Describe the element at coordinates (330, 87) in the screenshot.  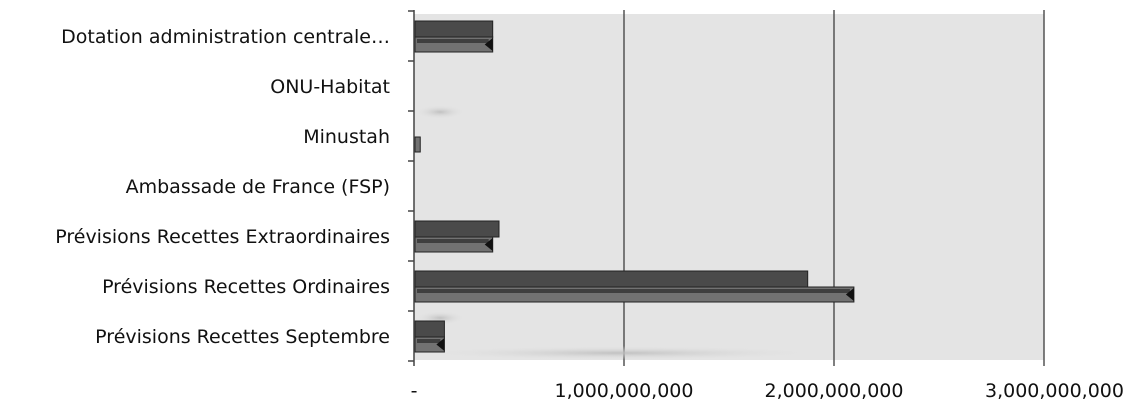
I see `category-label: ONU-Habitat` at that location.